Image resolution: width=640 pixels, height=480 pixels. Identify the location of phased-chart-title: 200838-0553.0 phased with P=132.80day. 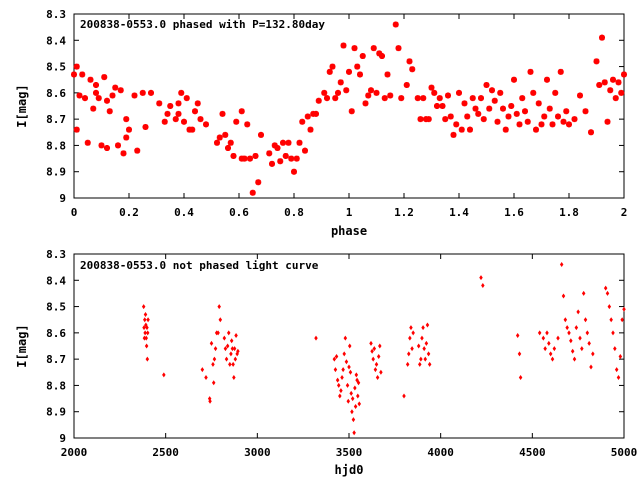
(202, 24).